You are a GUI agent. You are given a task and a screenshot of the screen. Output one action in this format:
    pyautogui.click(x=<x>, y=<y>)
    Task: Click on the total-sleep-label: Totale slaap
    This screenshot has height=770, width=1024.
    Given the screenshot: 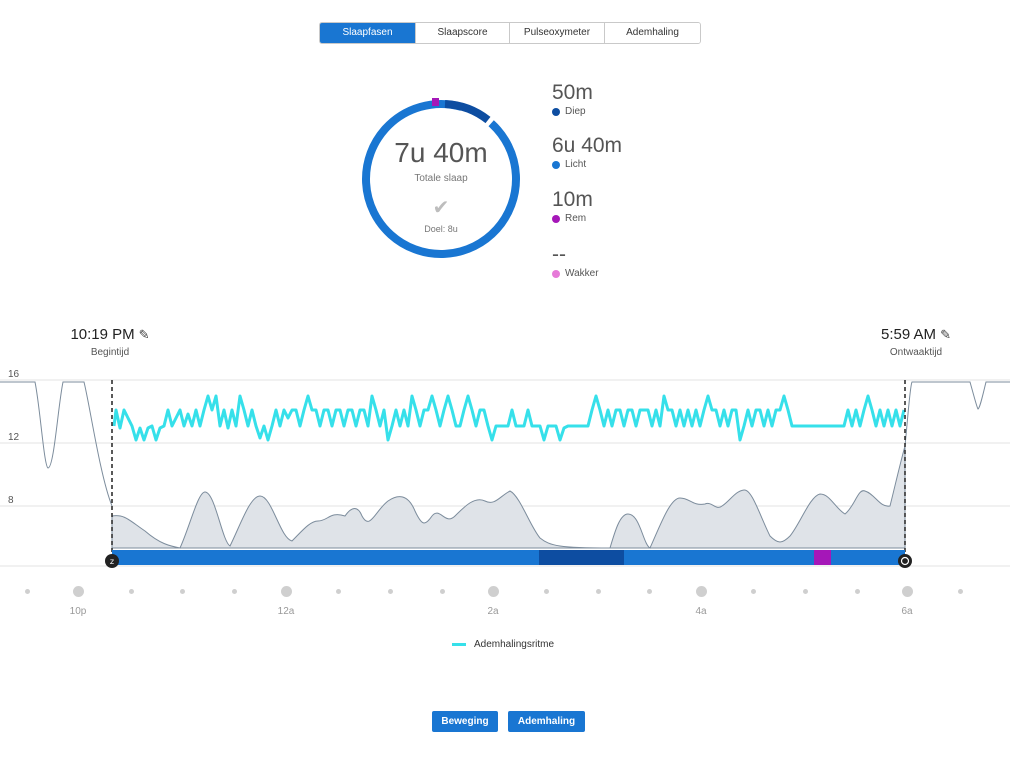 What is the action you would take?
    pyautogui.click(x=441, y=178)
    